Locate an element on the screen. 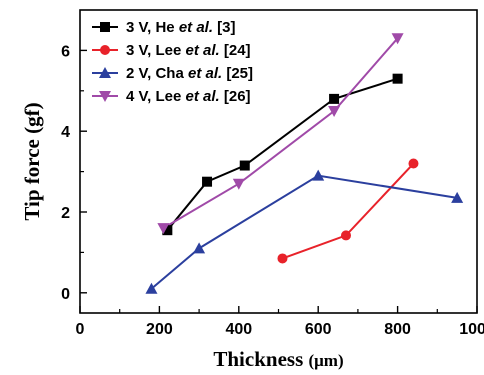 This screenshot has width=484, height=375. legend-label-4: 4 V, Lee et al. [26] is located at coordinates (188, 96).